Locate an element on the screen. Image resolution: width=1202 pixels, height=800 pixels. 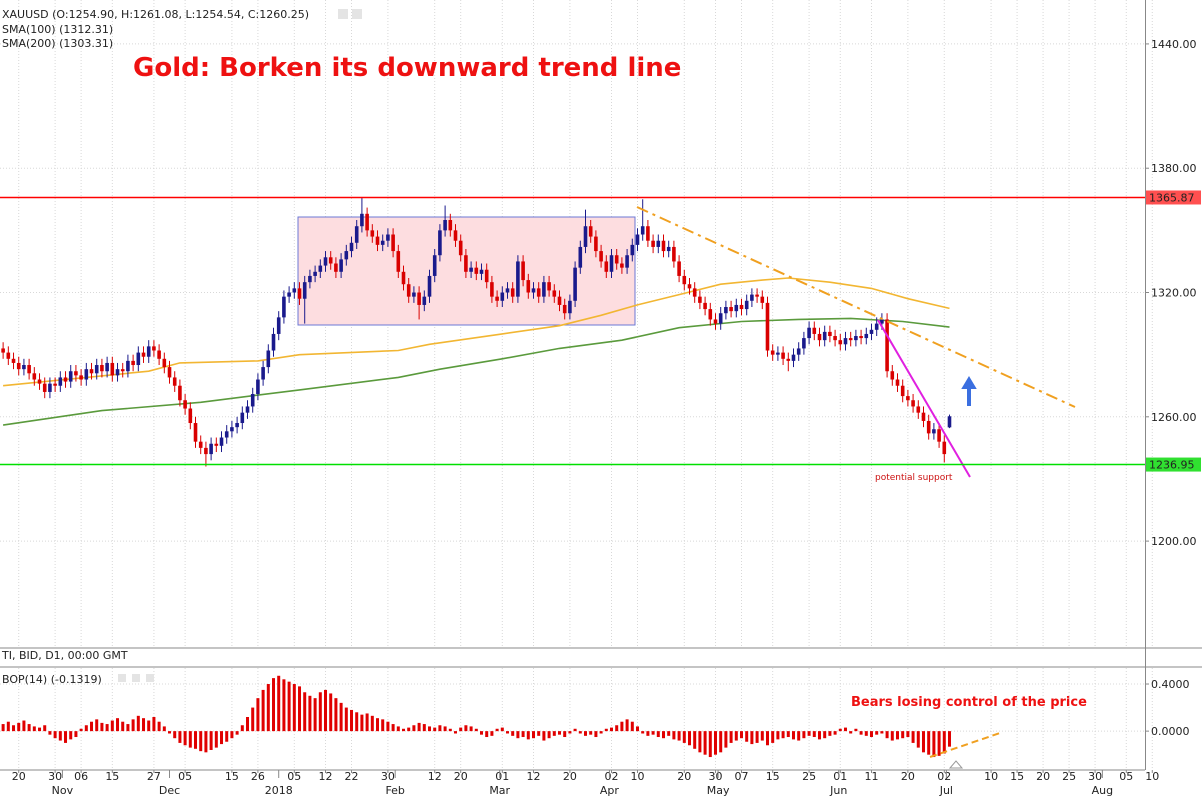
level-label-box is located at coordinates (1173, 464).